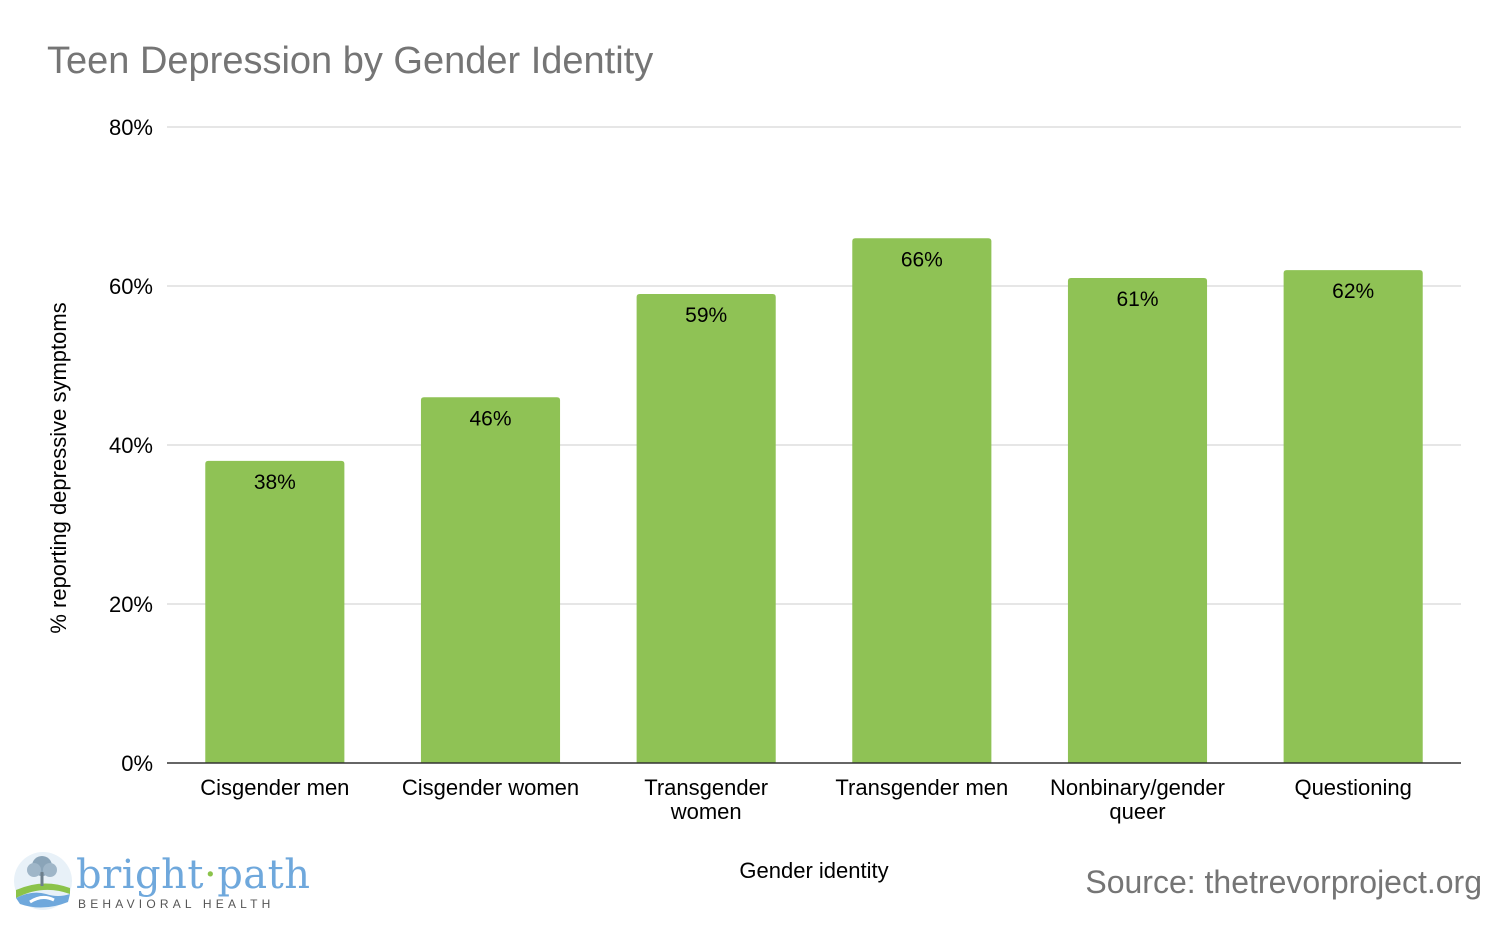  I want to click on source-credit: Source: thetrevorproject.org, so click(1283, 882).